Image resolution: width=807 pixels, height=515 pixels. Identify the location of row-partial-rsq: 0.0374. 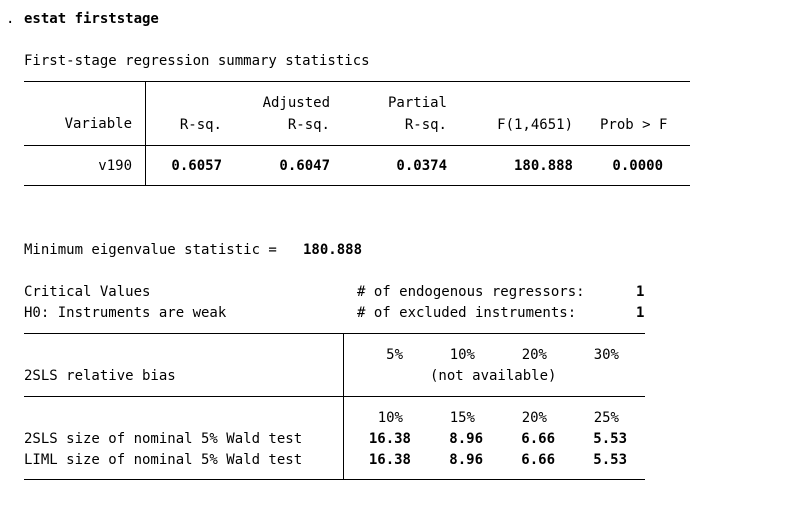
(421, 166).